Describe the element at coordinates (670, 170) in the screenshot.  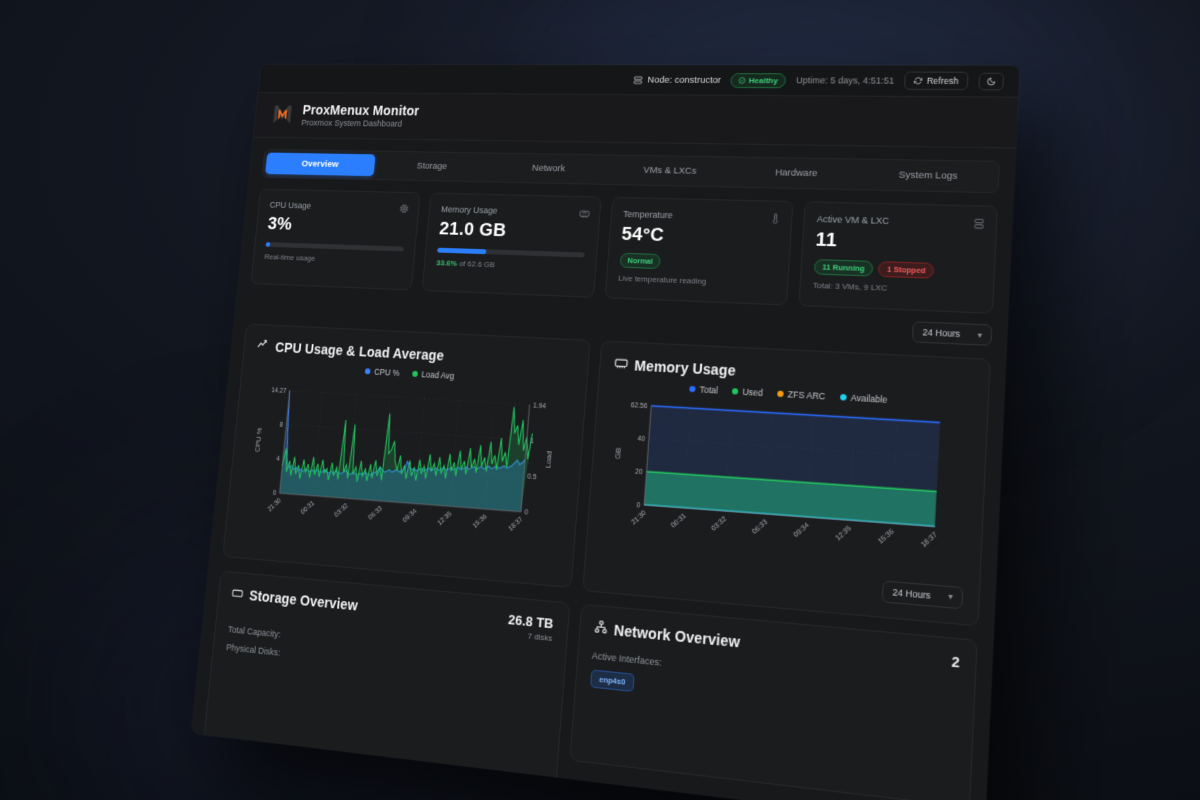
I see `tab-vms-lxcs: VMs & LXCs` at that location.